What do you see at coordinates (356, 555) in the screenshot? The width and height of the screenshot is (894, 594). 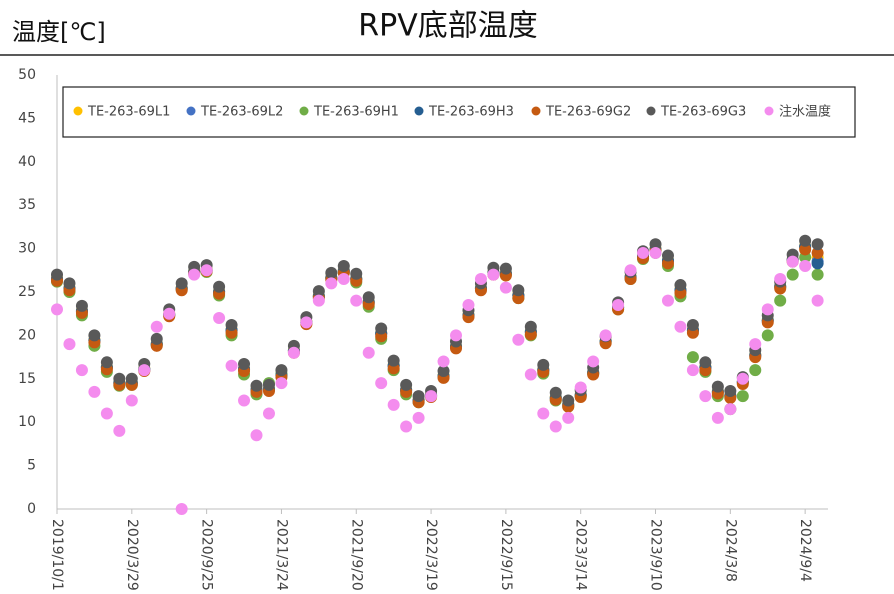 I see `x-tick-label: 2021/9/20` at bounding box center [356, 555].